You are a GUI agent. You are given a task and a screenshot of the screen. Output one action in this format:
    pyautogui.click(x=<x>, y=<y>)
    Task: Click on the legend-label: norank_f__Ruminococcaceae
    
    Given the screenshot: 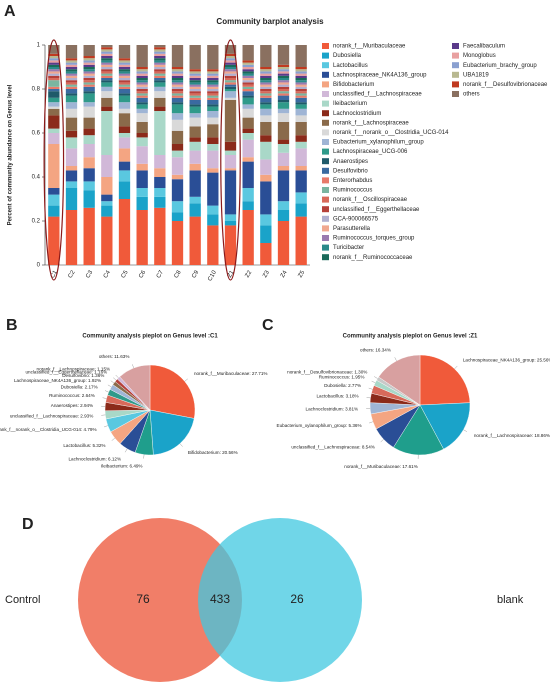 What is the action you would take?
    pyautogui.click(x=373, y=258)
    